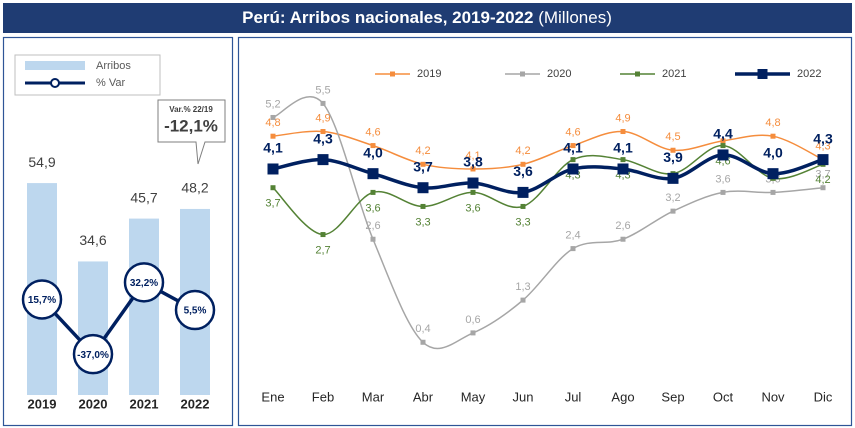 The width and height of the screenshot is (855, 428). I want to click on x-tick-label: Mar, so click(373, 396).